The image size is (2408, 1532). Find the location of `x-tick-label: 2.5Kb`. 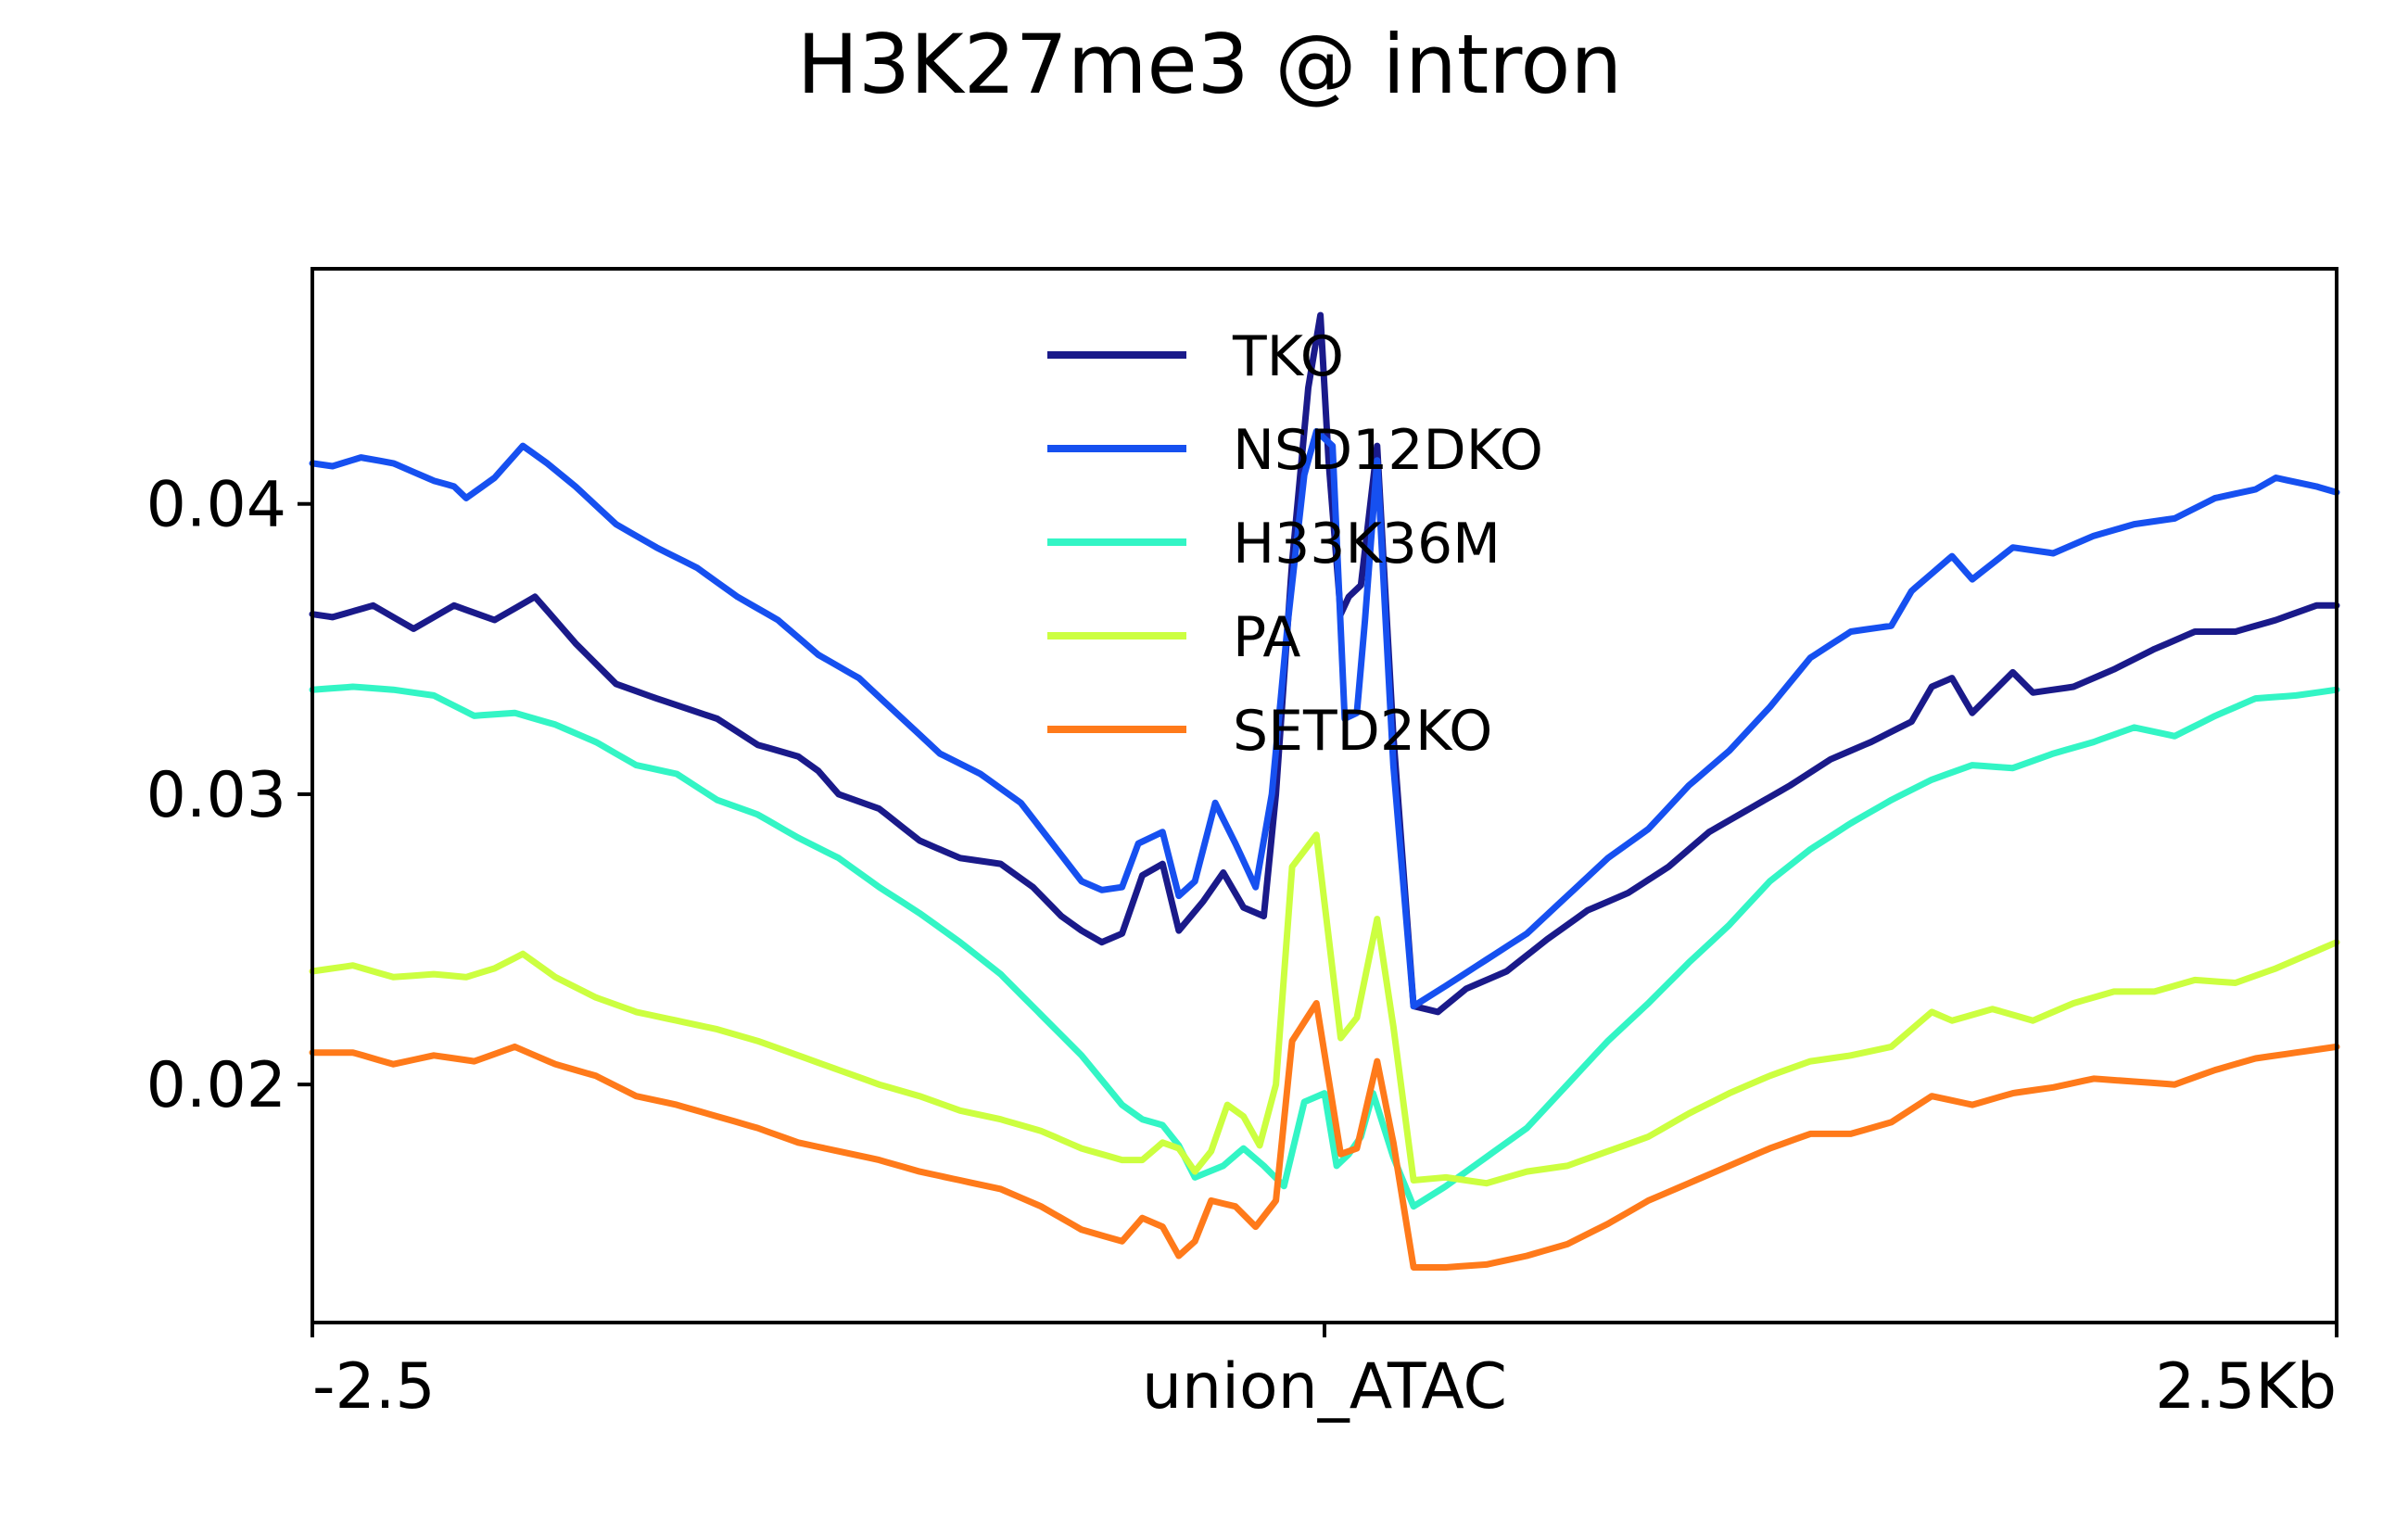

x-tick-label: 2.5Kb is located at coordinates (2246, 1387).